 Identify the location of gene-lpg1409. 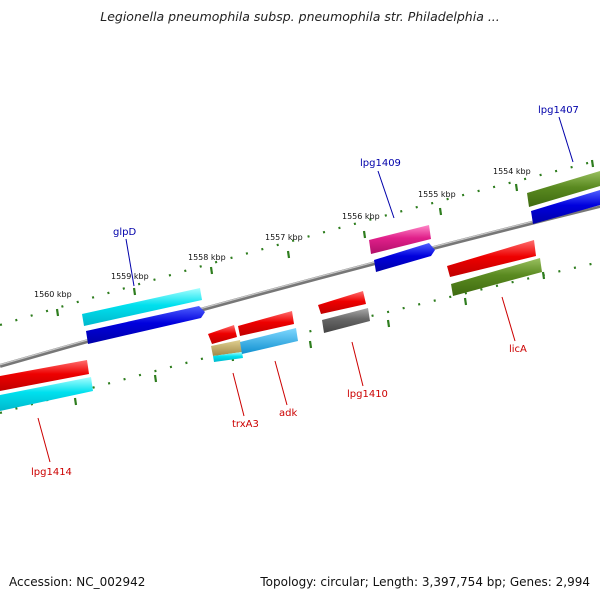
(404, 257).